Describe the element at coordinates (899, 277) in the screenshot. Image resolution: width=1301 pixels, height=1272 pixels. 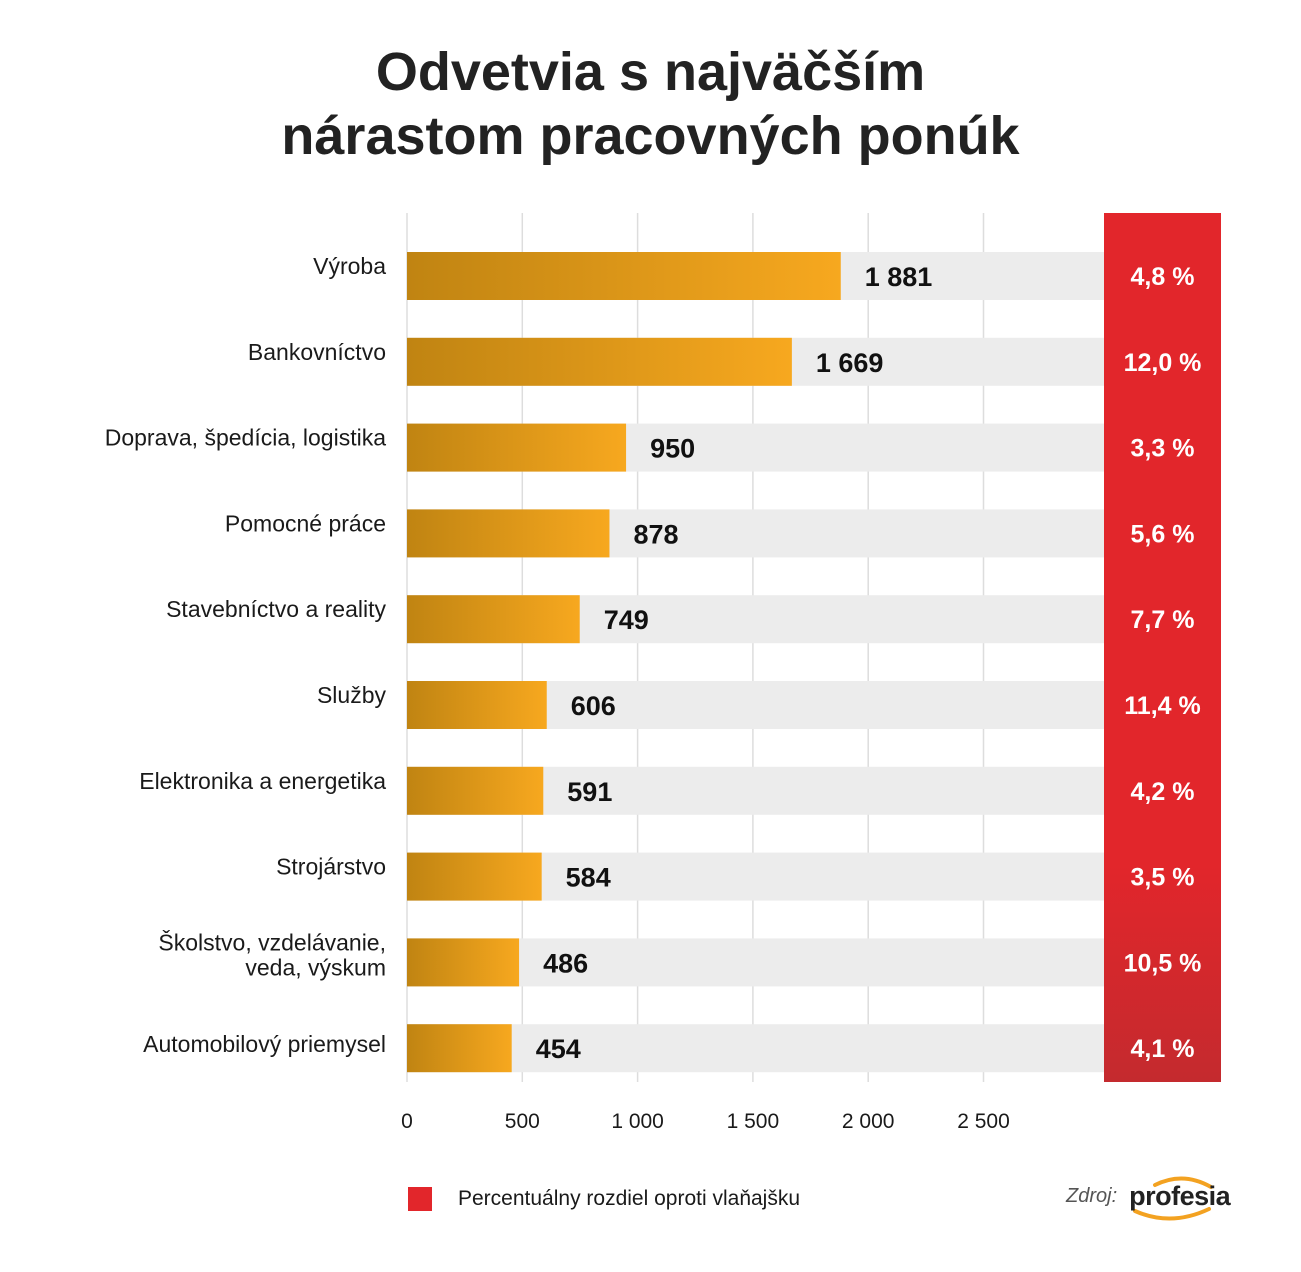
I see `bar-value-label: 1 881` at that location.